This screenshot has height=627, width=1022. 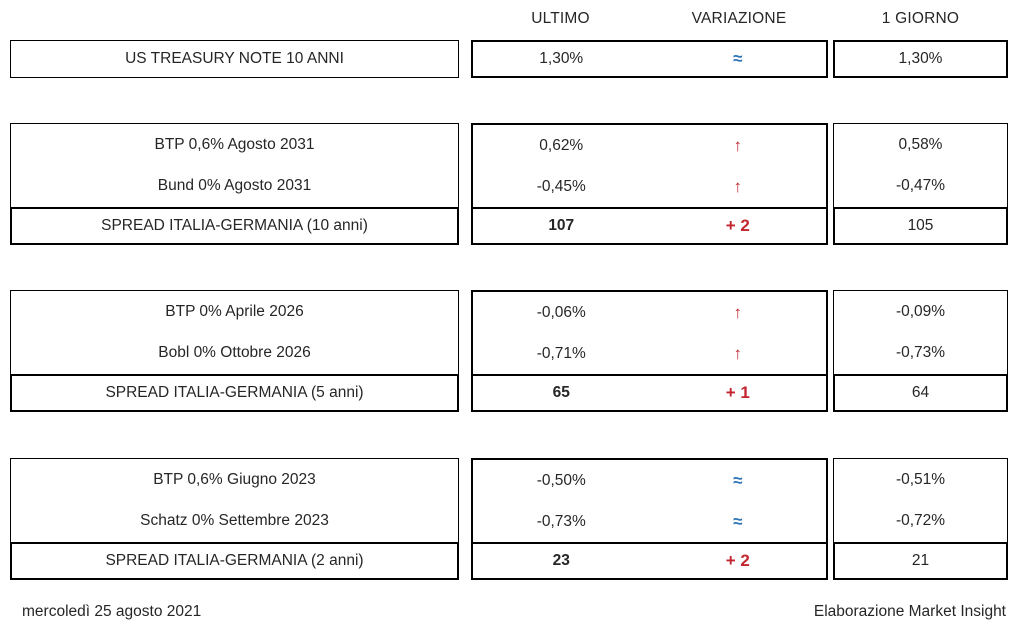 I want to click on treasury-label-box: US TREASURY NOTE 10 ANNI, so click(x=234, y=59).